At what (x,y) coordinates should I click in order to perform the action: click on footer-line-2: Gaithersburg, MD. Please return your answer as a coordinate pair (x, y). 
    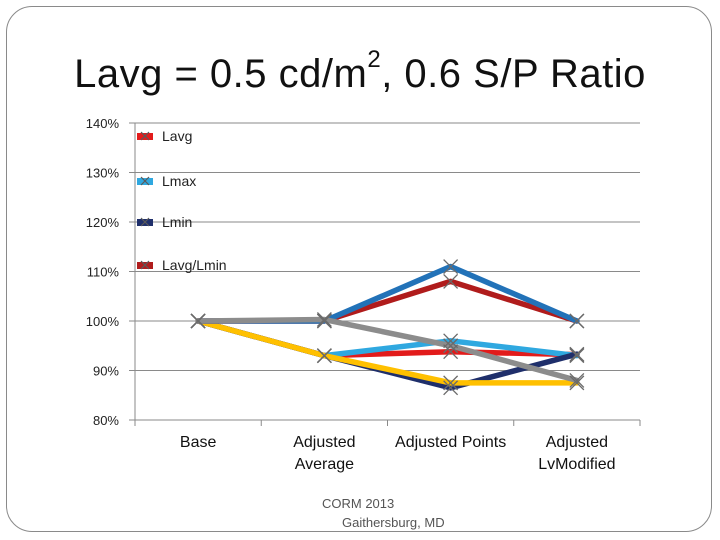
    Looking at the image, I should click on (393, 522).